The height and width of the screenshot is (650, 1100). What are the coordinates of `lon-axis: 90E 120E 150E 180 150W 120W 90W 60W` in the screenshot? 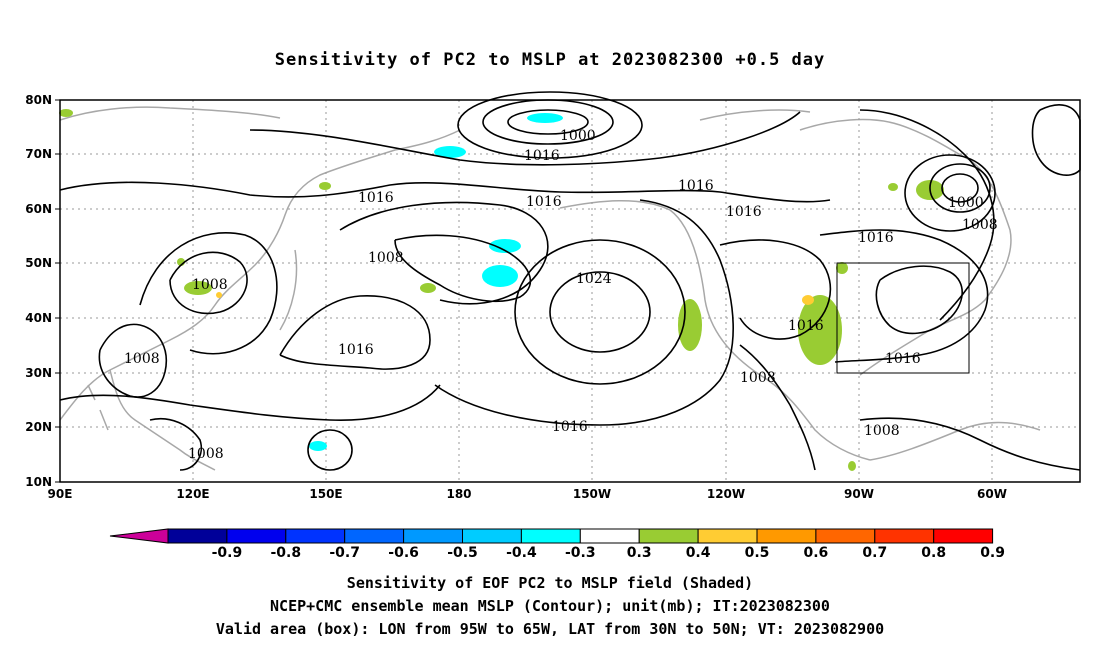 It's located at (527, 494).